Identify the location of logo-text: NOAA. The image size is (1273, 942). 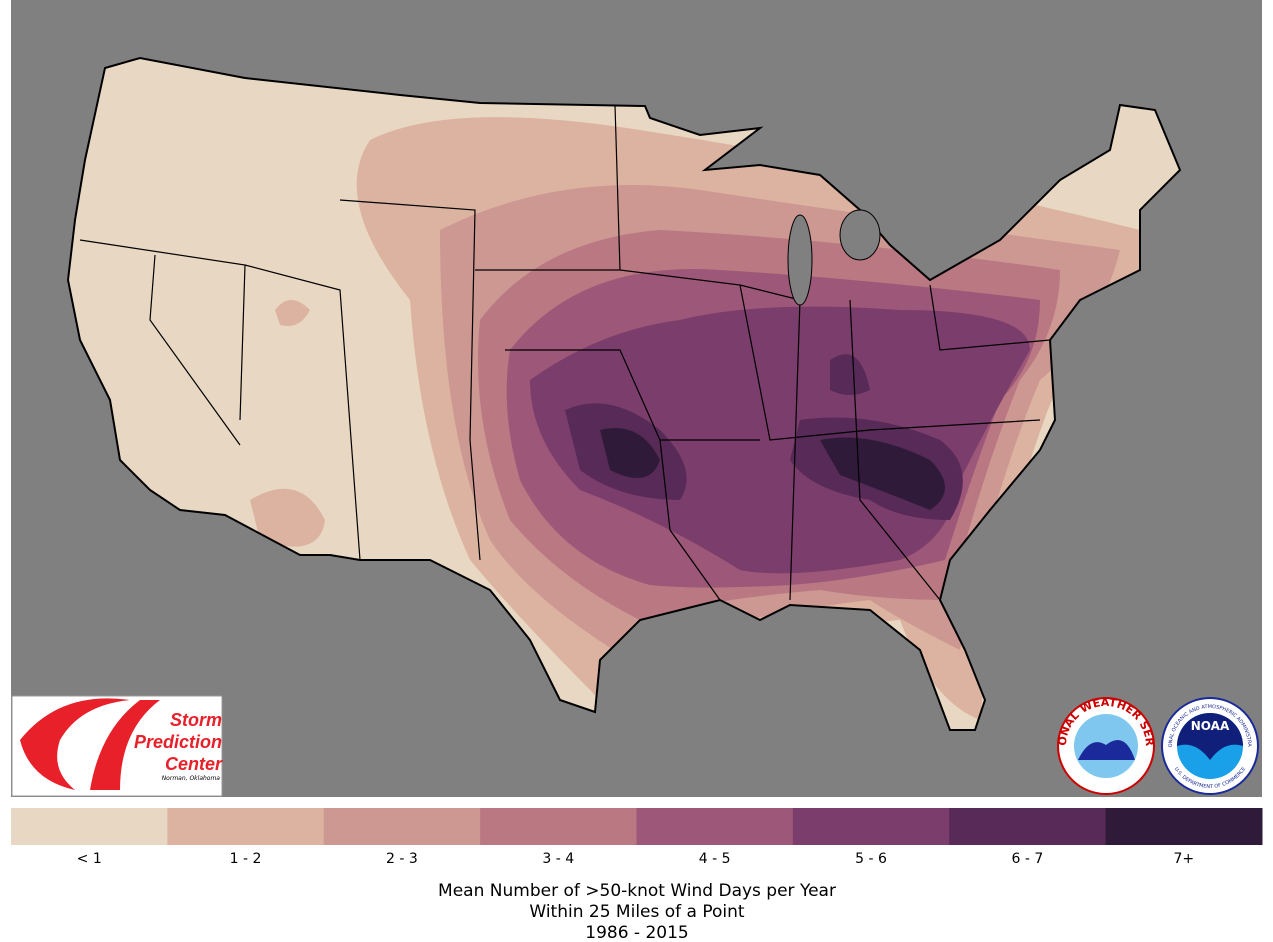
(1210, 726).